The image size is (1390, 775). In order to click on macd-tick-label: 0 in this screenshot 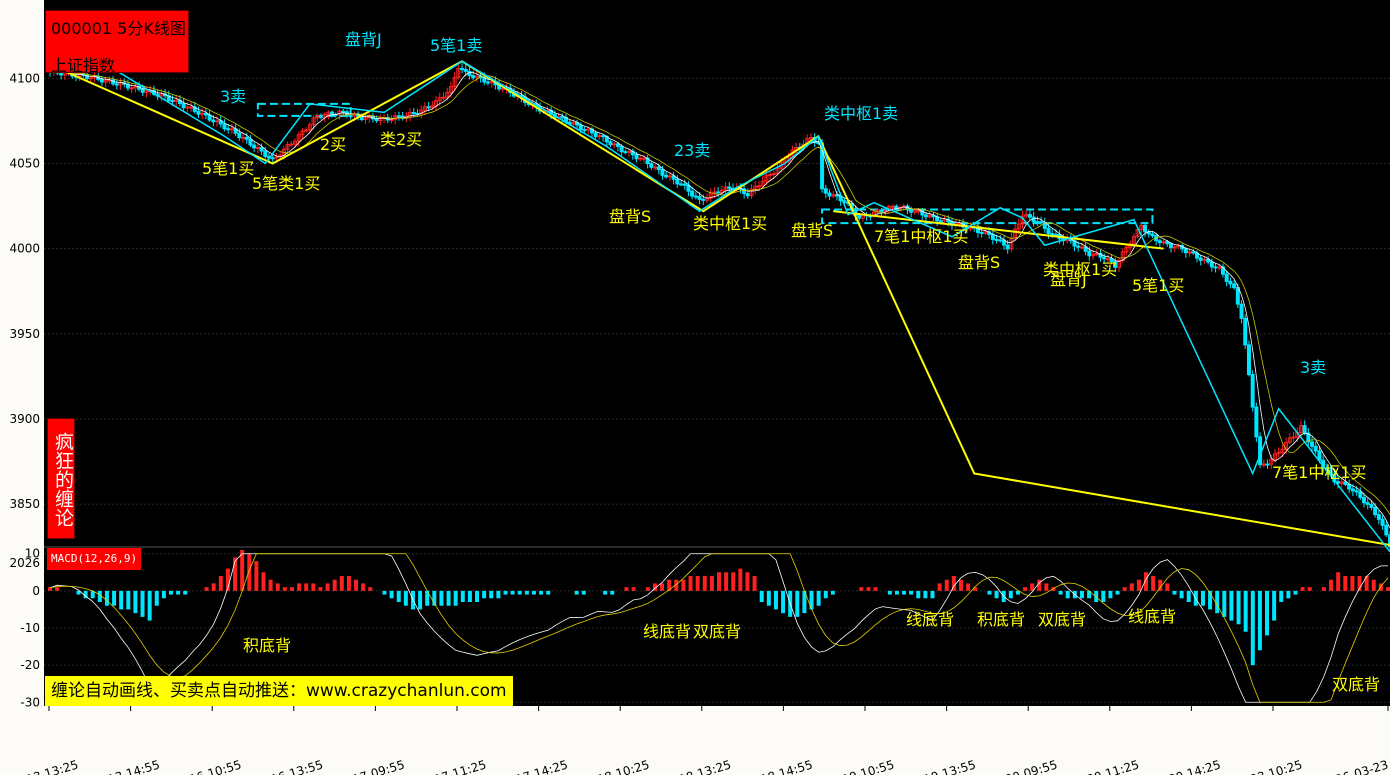, I will do `click(36, 591)`.